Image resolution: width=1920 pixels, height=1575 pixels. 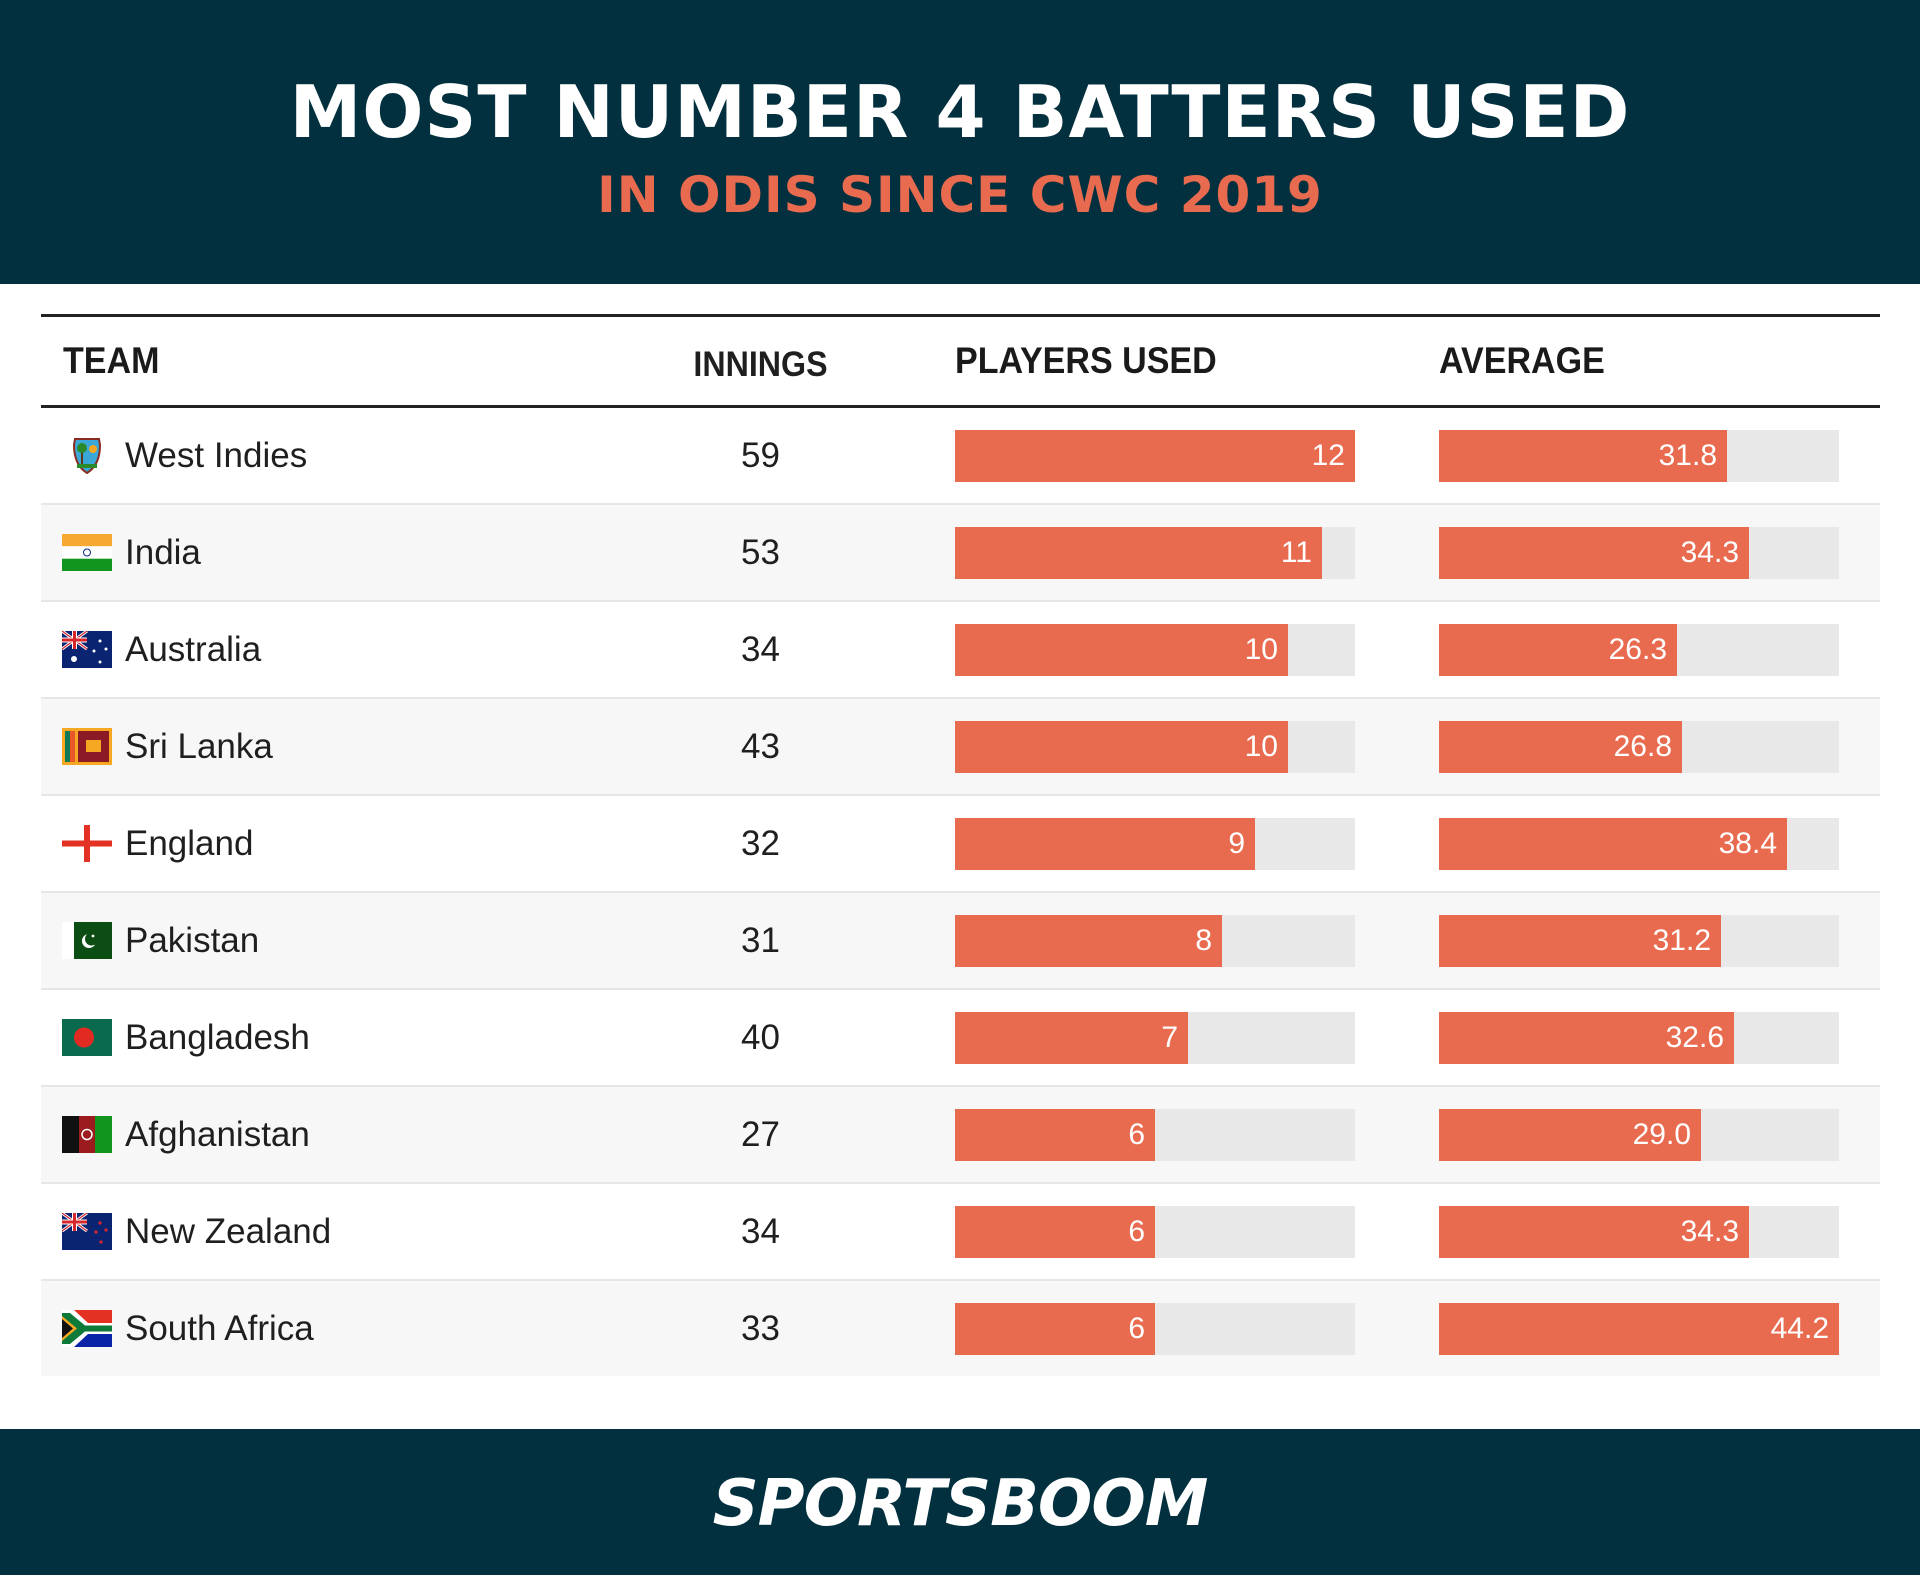 What do you see at coordinates (1681, 940) in the screenshot?
I see `average-value: 31.2` at bounding box center [1681, 940].